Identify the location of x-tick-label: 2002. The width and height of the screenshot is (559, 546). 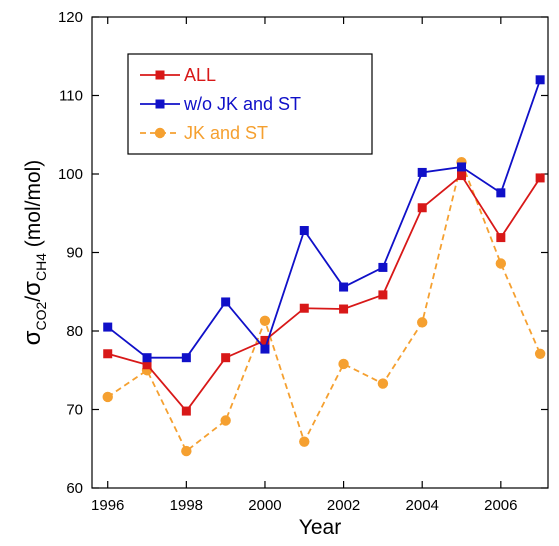
(343, 505).